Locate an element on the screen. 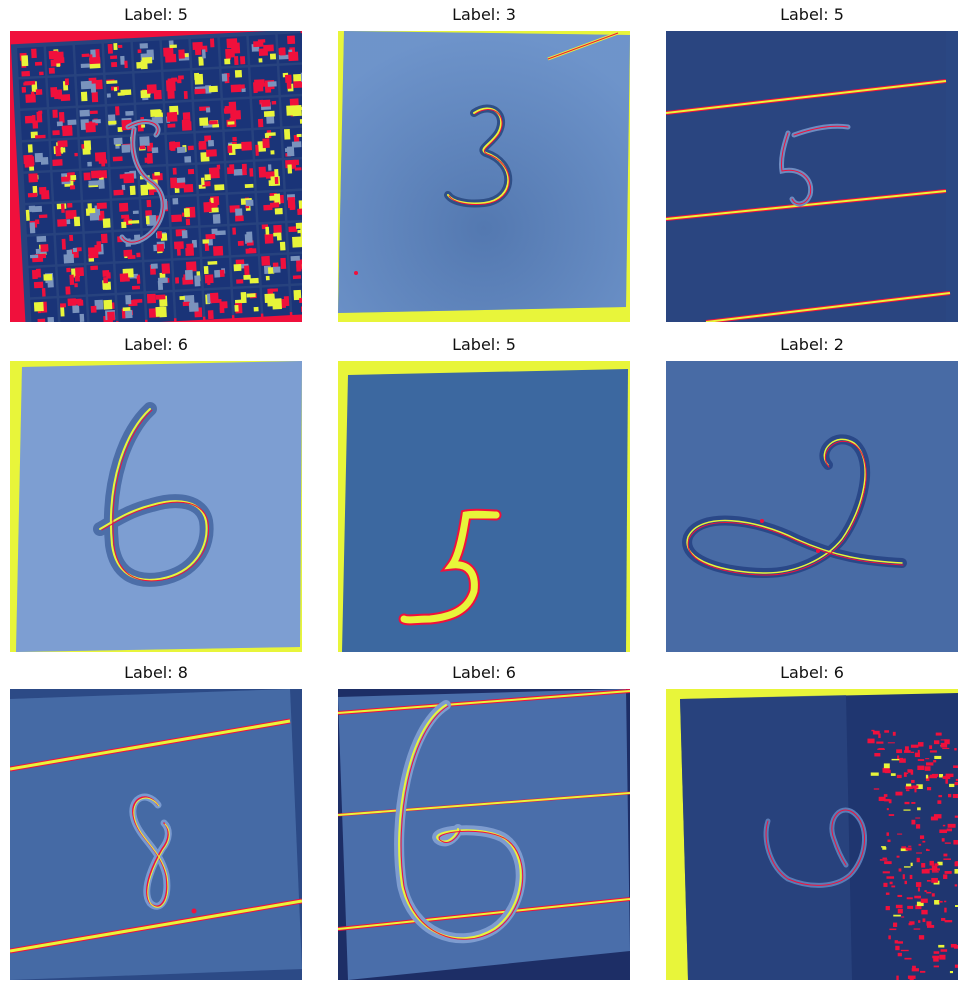 The height and width of the screenshot is (990, 966). panel-6: Label: 2 is located at coordinates (812, 491).